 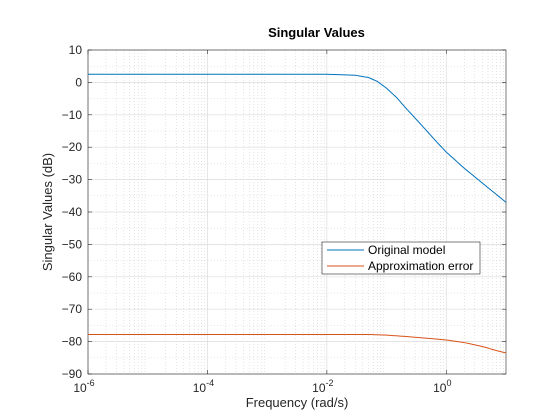 What do you see at coordinates (72, 212) in the screenshot?
I see `y-tick-label: −40` at bounding box center [72, 212].